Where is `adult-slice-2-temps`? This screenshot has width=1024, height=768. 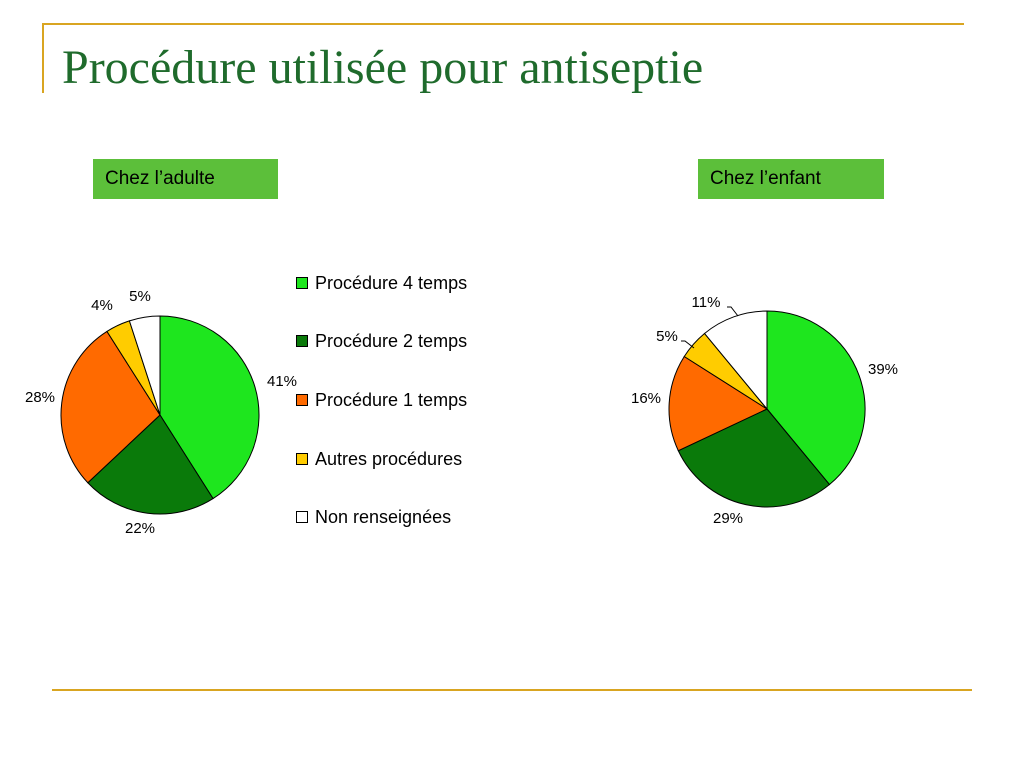 adult-slice-2-temps is located at coordinates (150, 464).